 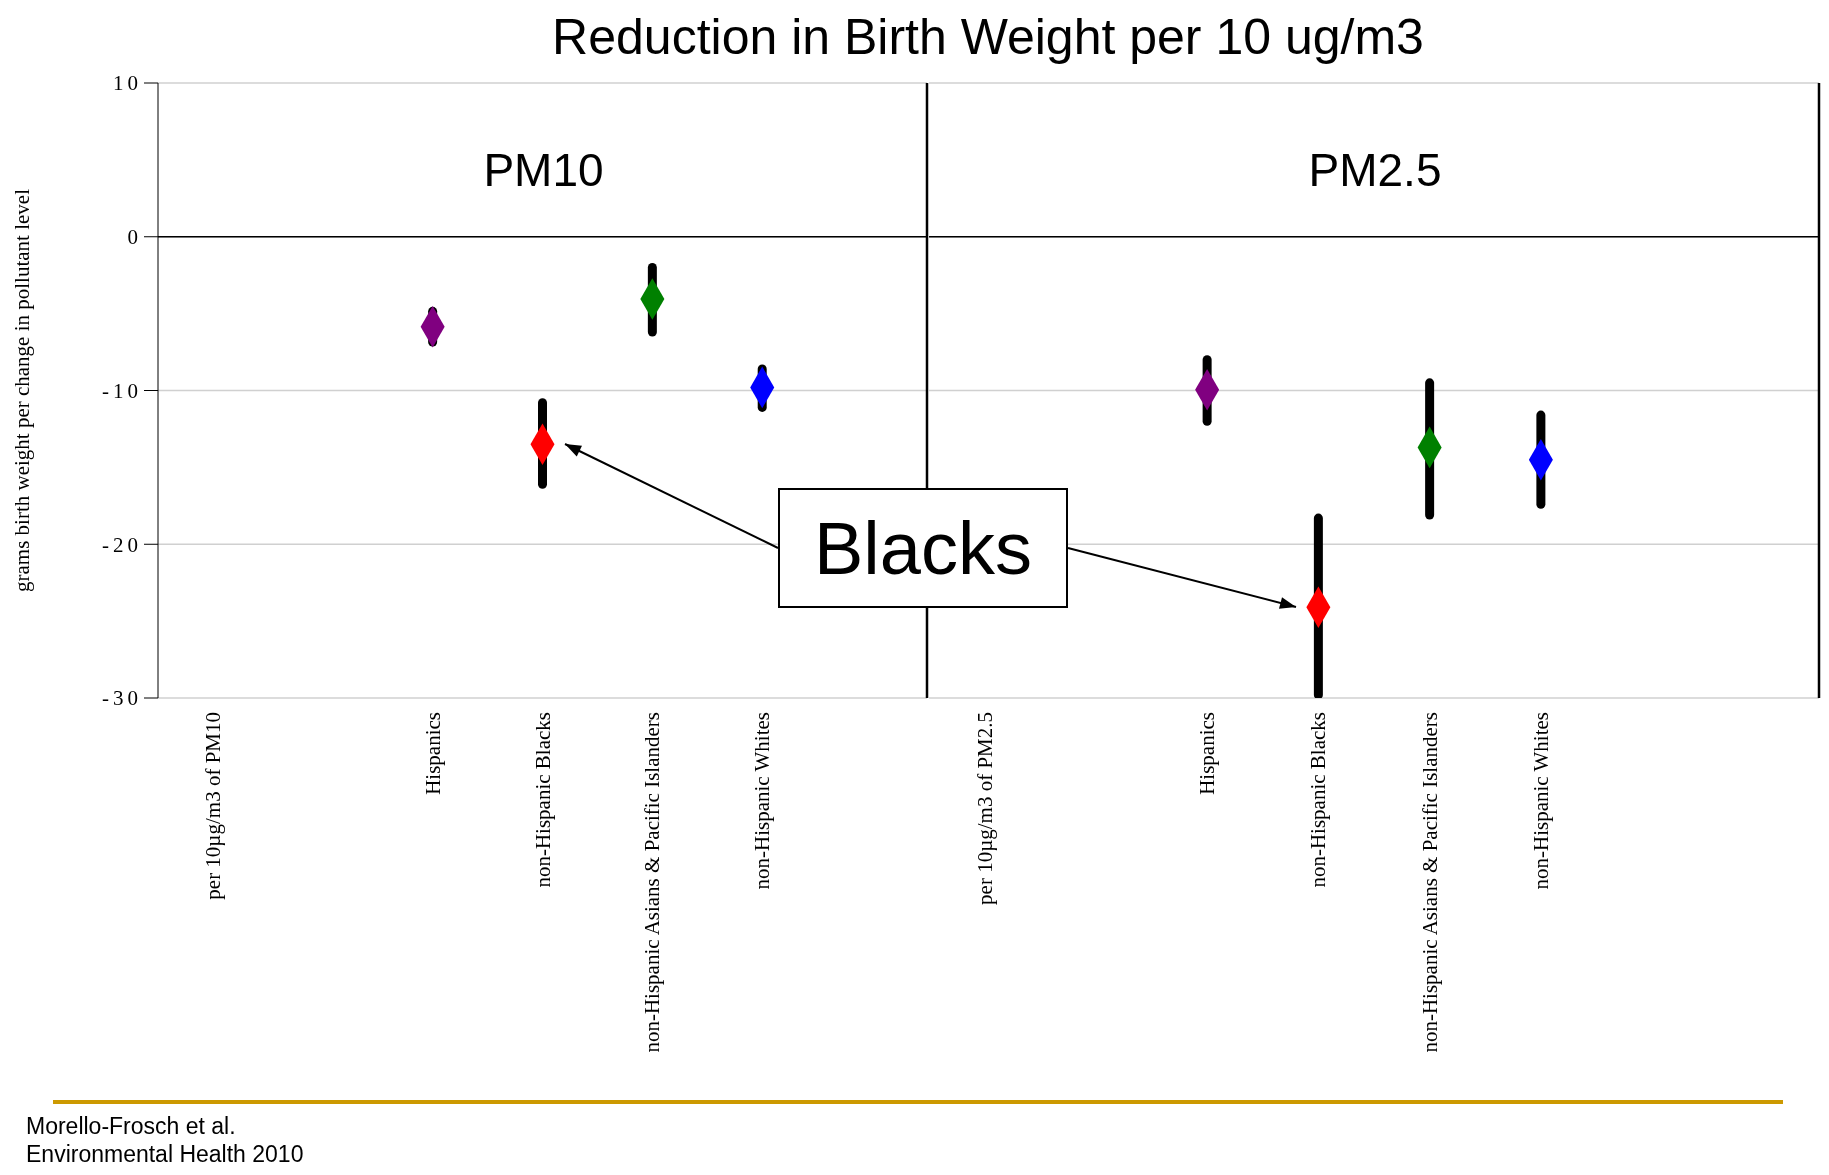 What do you see at coordinates (923, 548) in the screenshot?
I see `annotation: Blacks` at bounding box center [923, 548].